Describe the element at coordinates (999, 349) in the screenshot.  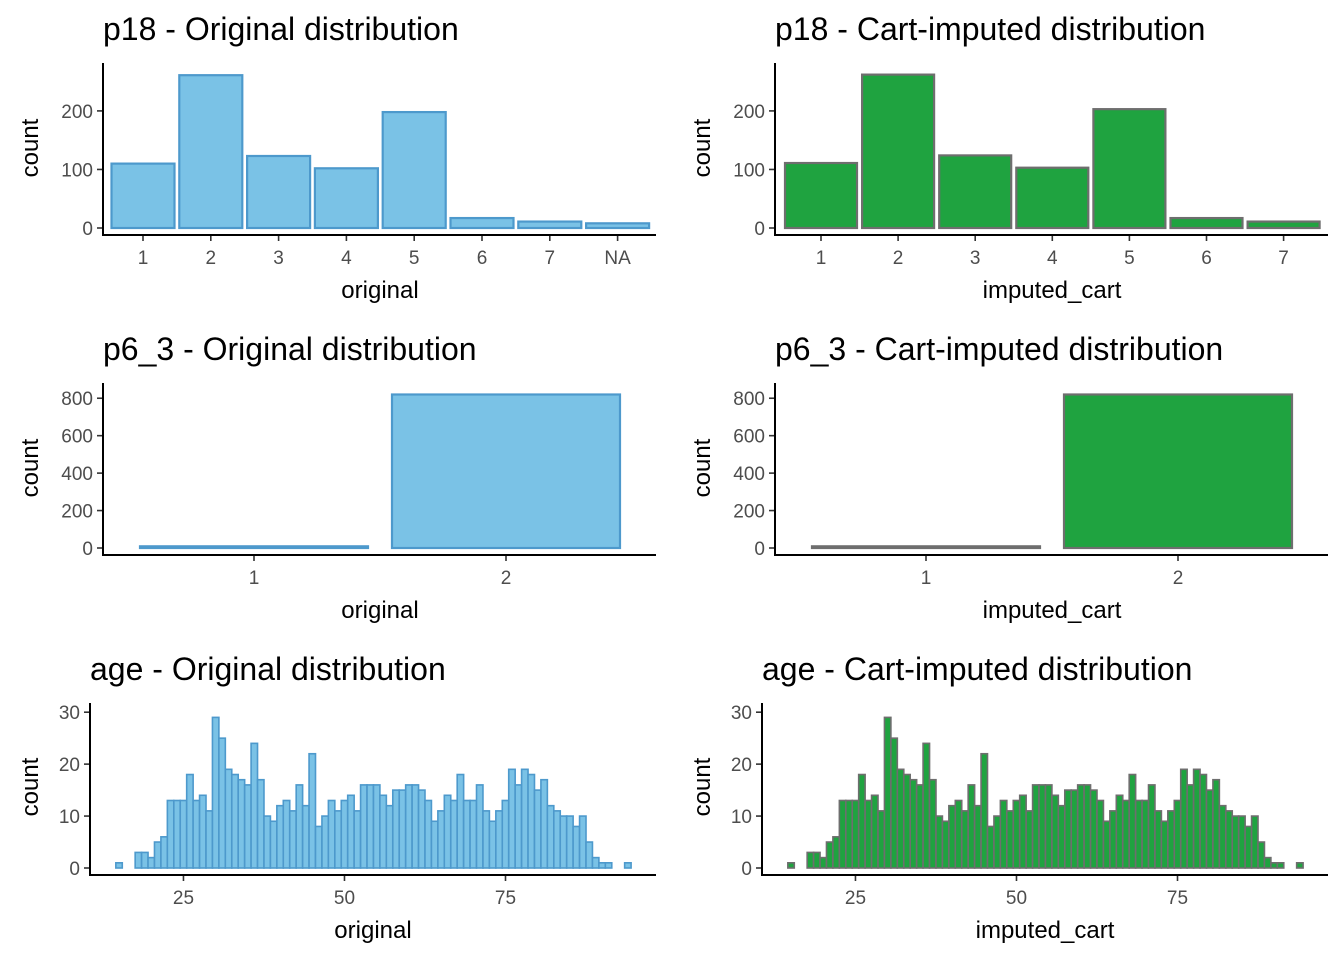
I see `panel-title: p6_3 - Cart-imputed distribution` at that location.